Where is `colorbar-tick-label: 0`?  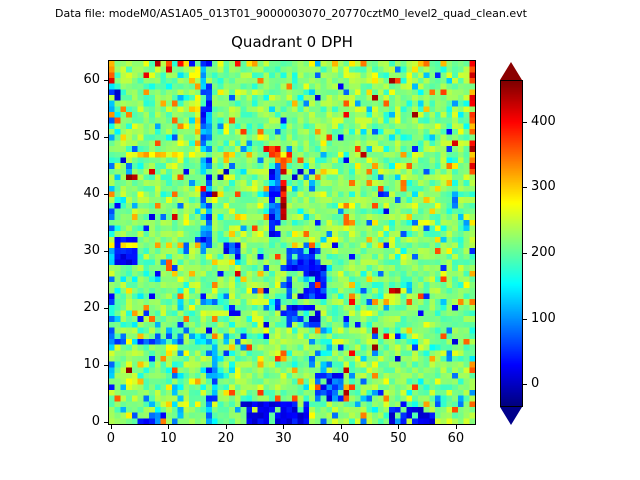 colorbar-tick-label: 0 is located at coordinates (535, 384).